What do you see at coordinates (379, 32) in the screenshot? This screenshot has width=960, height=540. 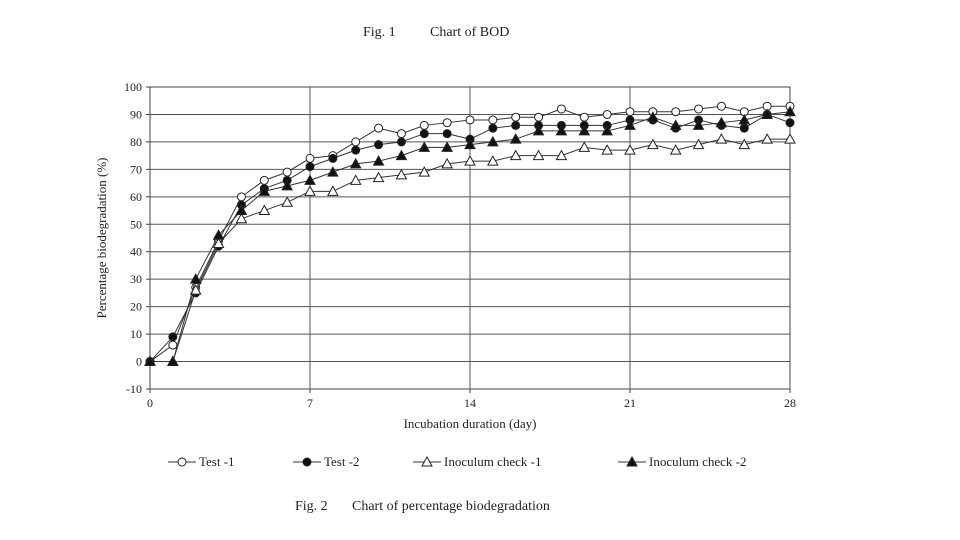 I see `fig1-number: Fig. 1` at bounding box center [379, 32].